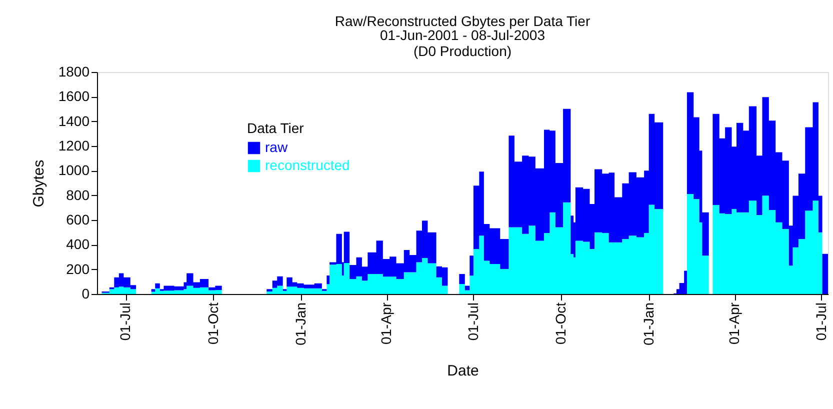 The image size is (833, 409). What do you see at coordinates (74, 170) in the screenshot?
I see `y-tick-label: 1000` at bounding box center [74, 170].